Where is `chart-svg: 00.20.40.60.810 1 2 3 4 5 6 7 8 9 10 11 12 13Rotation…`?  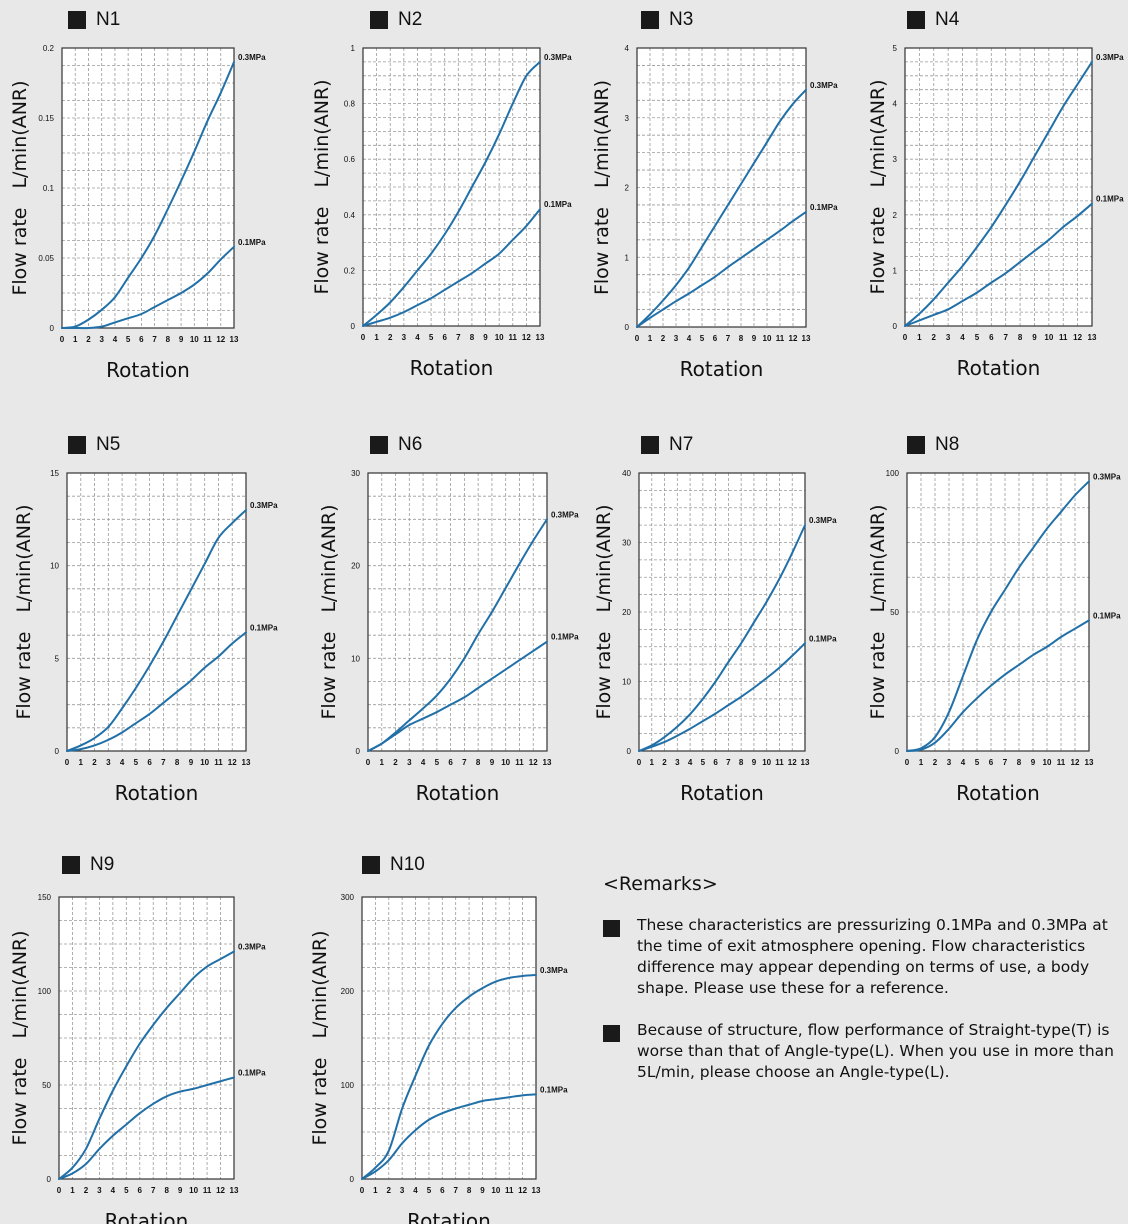
chart-svg: 00.20.40.60.810 1 2 3 4 5 6 7 8 9 10 11 12 13Rotation… is located at coordinates (441, 212).